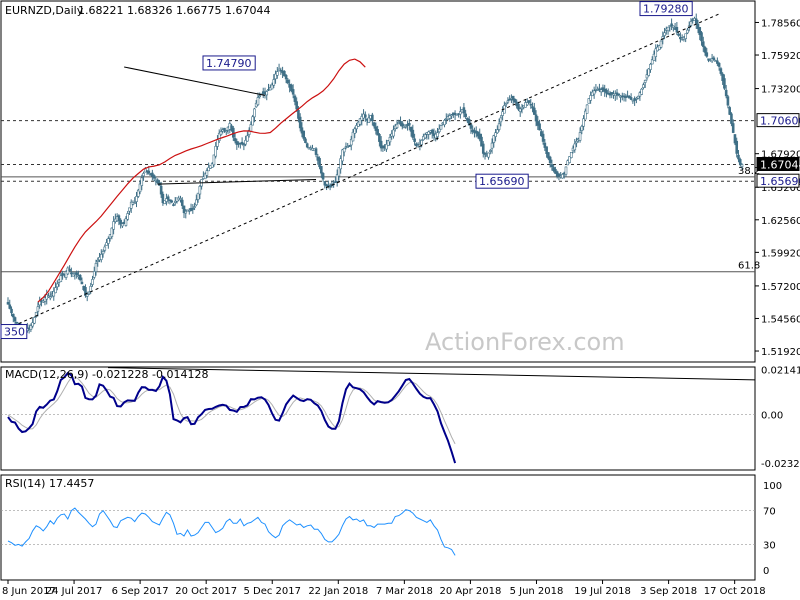  Describe the element at coordinates (668, 591) in the screenshot. I see `date-axis-label: 3 Sep 2018` at that location.